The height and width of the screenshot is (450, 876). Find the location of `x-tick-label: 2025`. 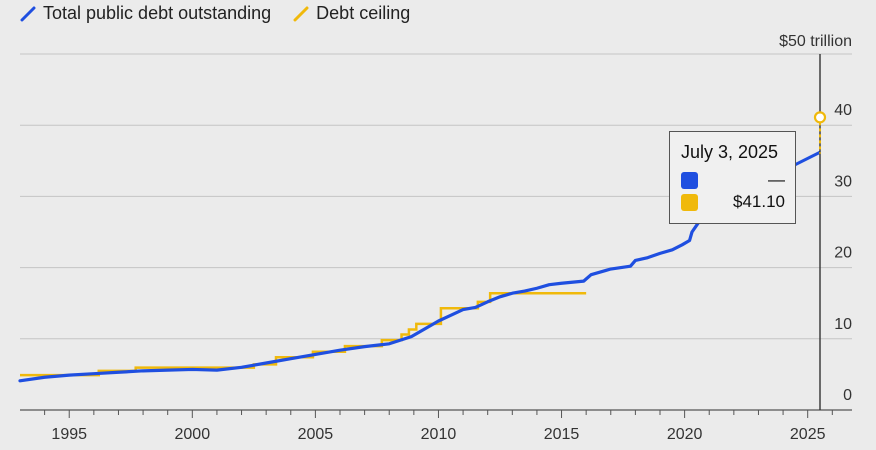

x-tick-label: 2025 is located at coordinates (808, 434).